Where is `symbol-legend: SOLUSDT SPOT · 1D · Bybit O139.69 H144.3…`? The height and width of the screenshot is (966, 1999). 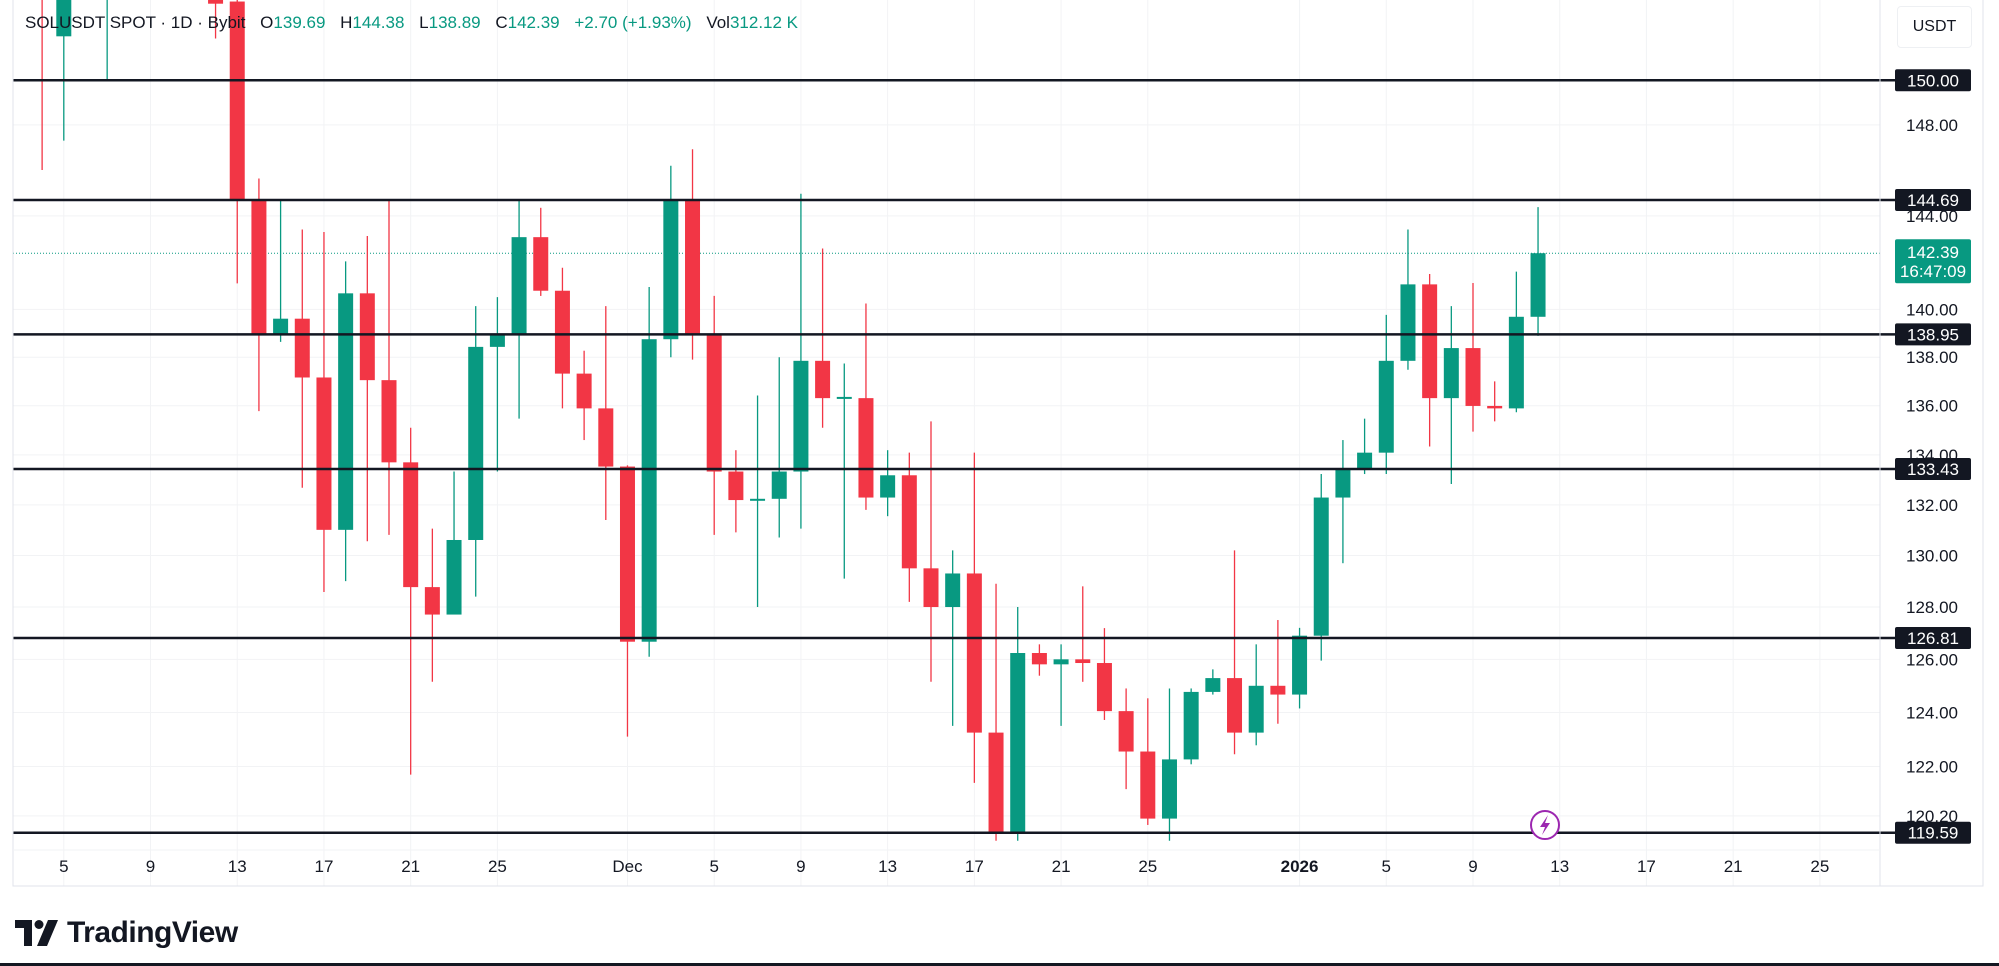 symbol-legend: SOLUSDT SPOT · 1D · Bybit O139.69 H144.3… is located at coordinates (411, 23).